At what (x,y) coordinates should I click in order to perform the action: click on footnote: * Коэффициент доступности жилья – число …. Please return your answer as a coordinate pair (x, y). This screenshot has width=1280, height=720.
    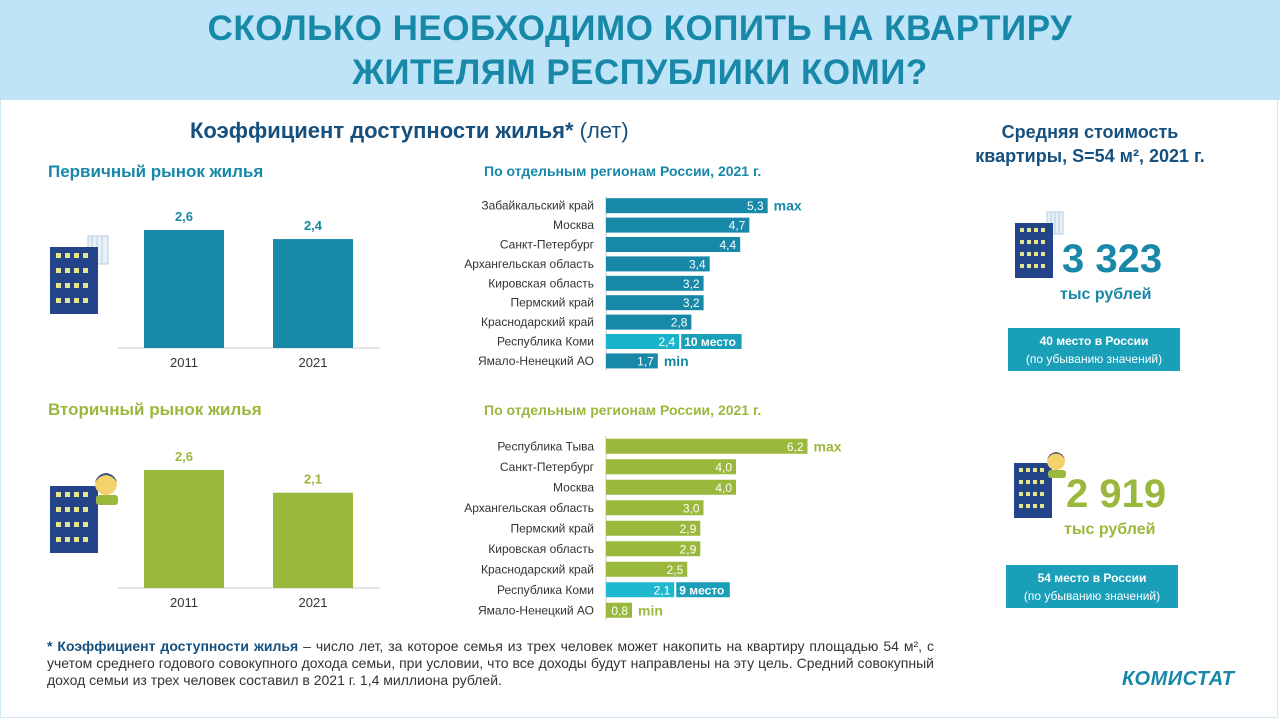
    Looking at the image, I should click on (490, 663).